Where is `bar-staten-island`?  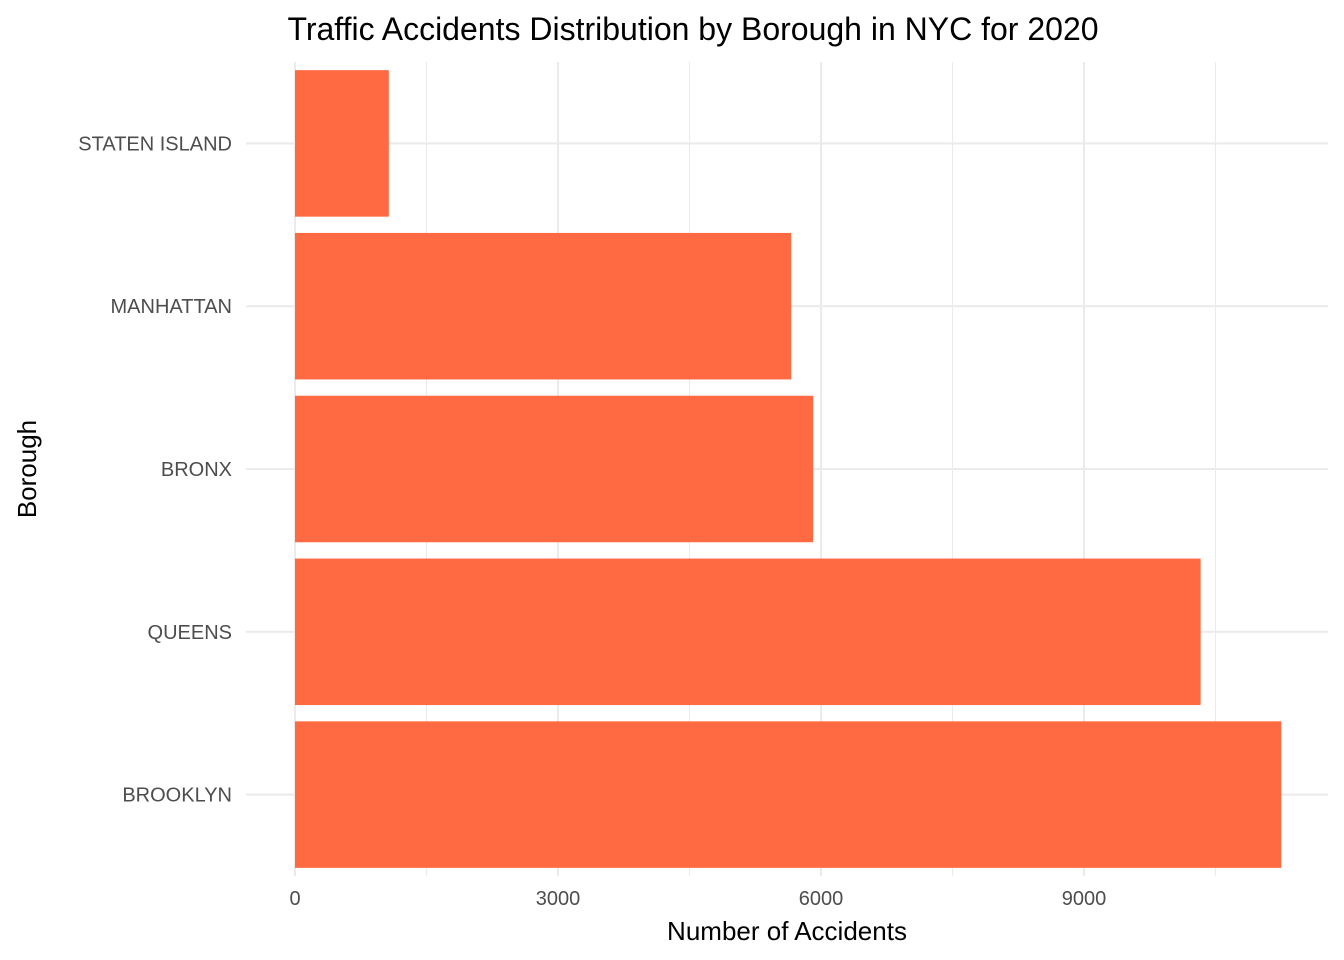
bar-staten-island is located at coordinates (342, 143).